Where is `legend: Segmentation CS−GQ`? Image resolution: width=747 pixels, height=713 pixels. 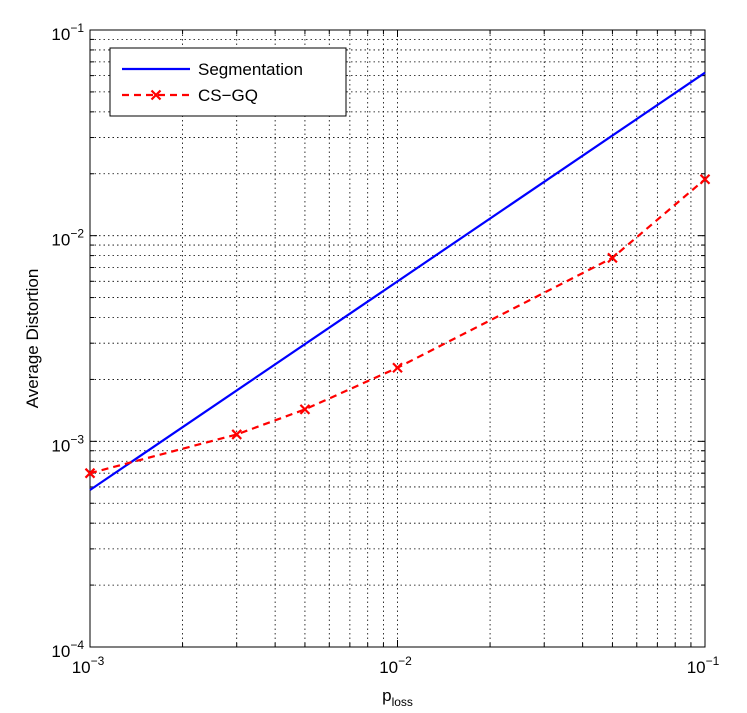 legend: Segmentation CS−GQ is located at coordinates (228, 82).